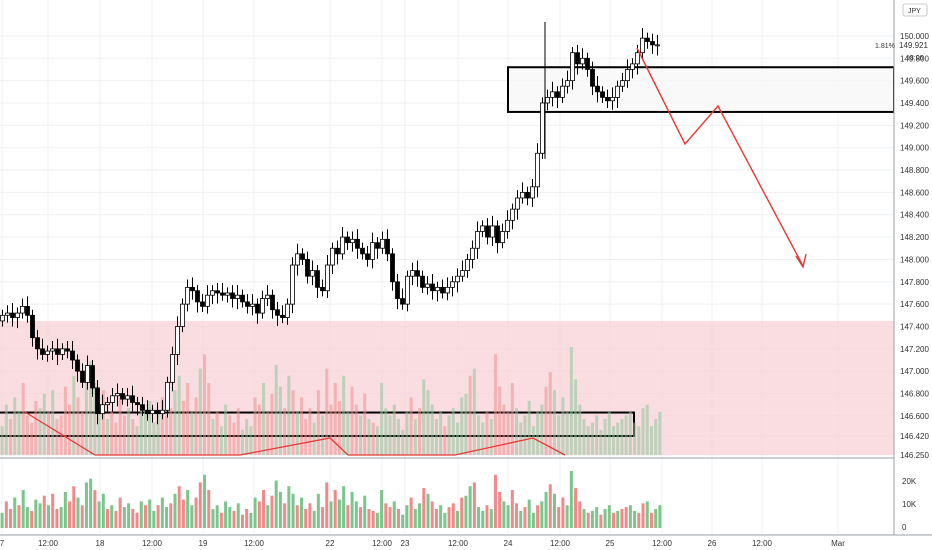  What do you see at coordinates (701, 89) in the screenshot?
I see `supply-box` at bounding box center [701, 89].